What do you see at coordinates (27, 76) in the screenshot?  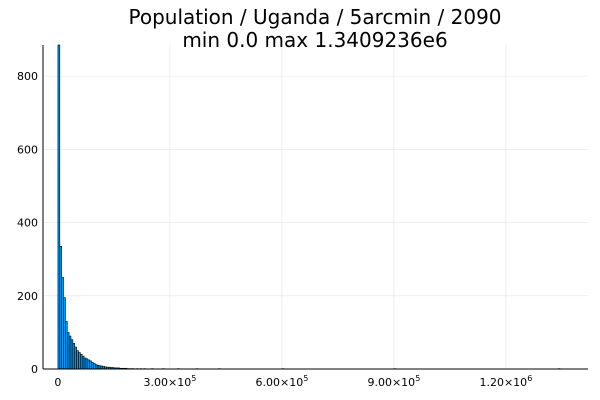 I see `y-tick-label: 800` at bounding box center [27, 76].